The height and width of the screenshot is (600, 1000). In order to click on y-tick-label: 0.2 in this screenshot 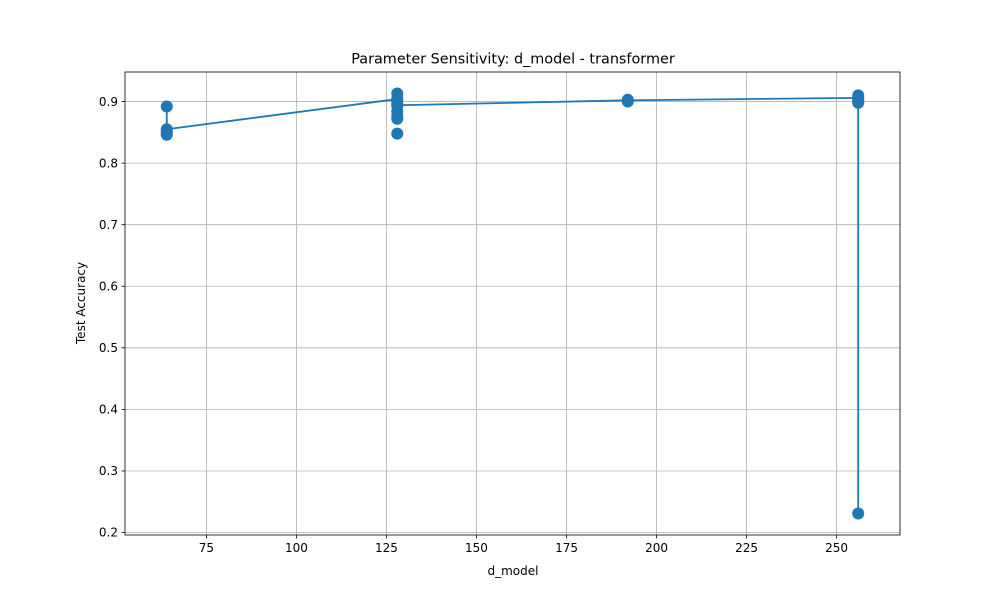, I will do `click(108, 533)`.